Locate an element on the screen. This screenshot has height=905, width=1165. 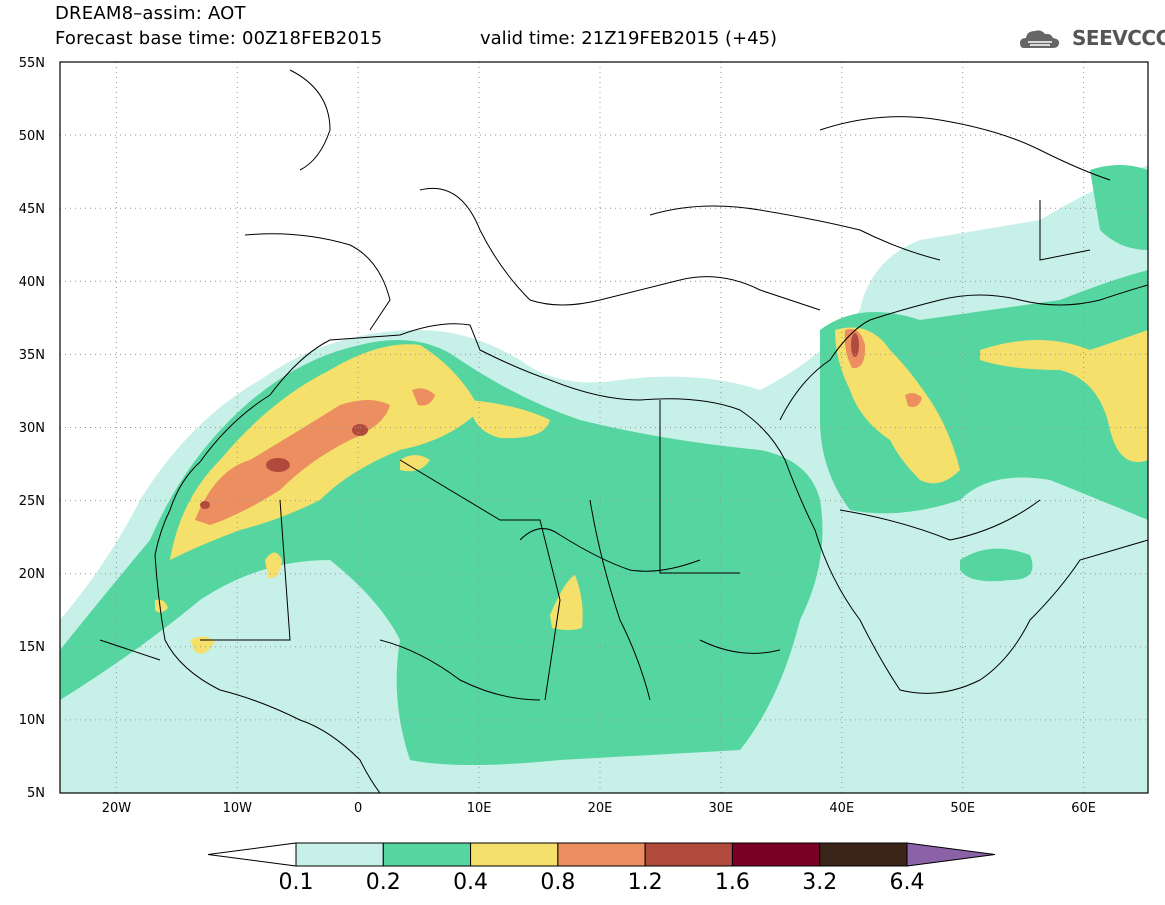
lat-label: 5N is located at coordinates (36, 793).